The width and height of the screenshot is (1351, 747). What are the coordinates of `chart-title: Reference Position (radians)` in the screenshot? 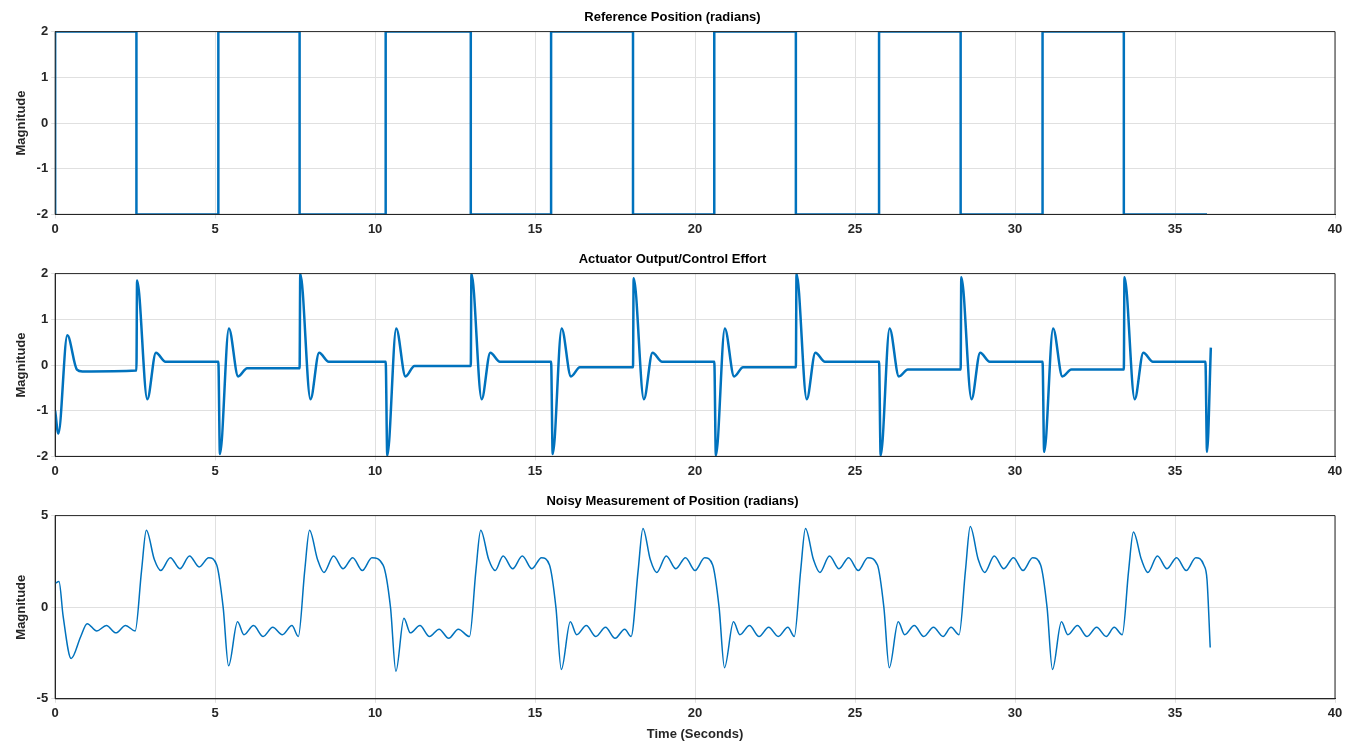 It's located at (672, 17).